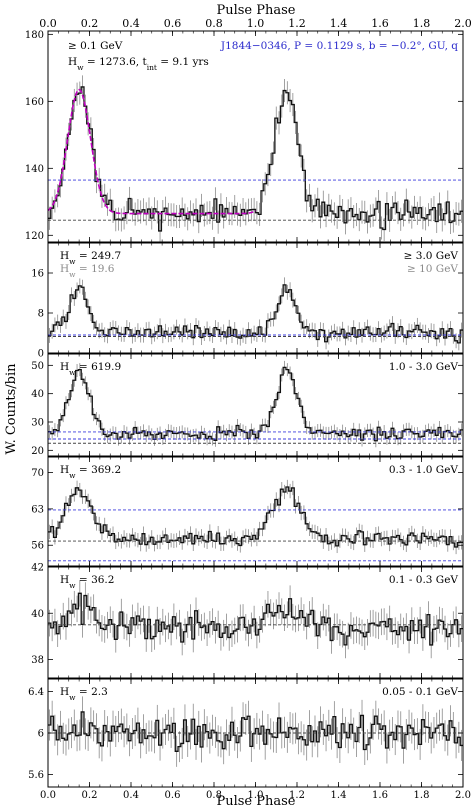  What do you see at coordinates (11, 409) in the screenshot?
I see `y-axis-title: W. Counts/bin` at bounding box center [11, 409].